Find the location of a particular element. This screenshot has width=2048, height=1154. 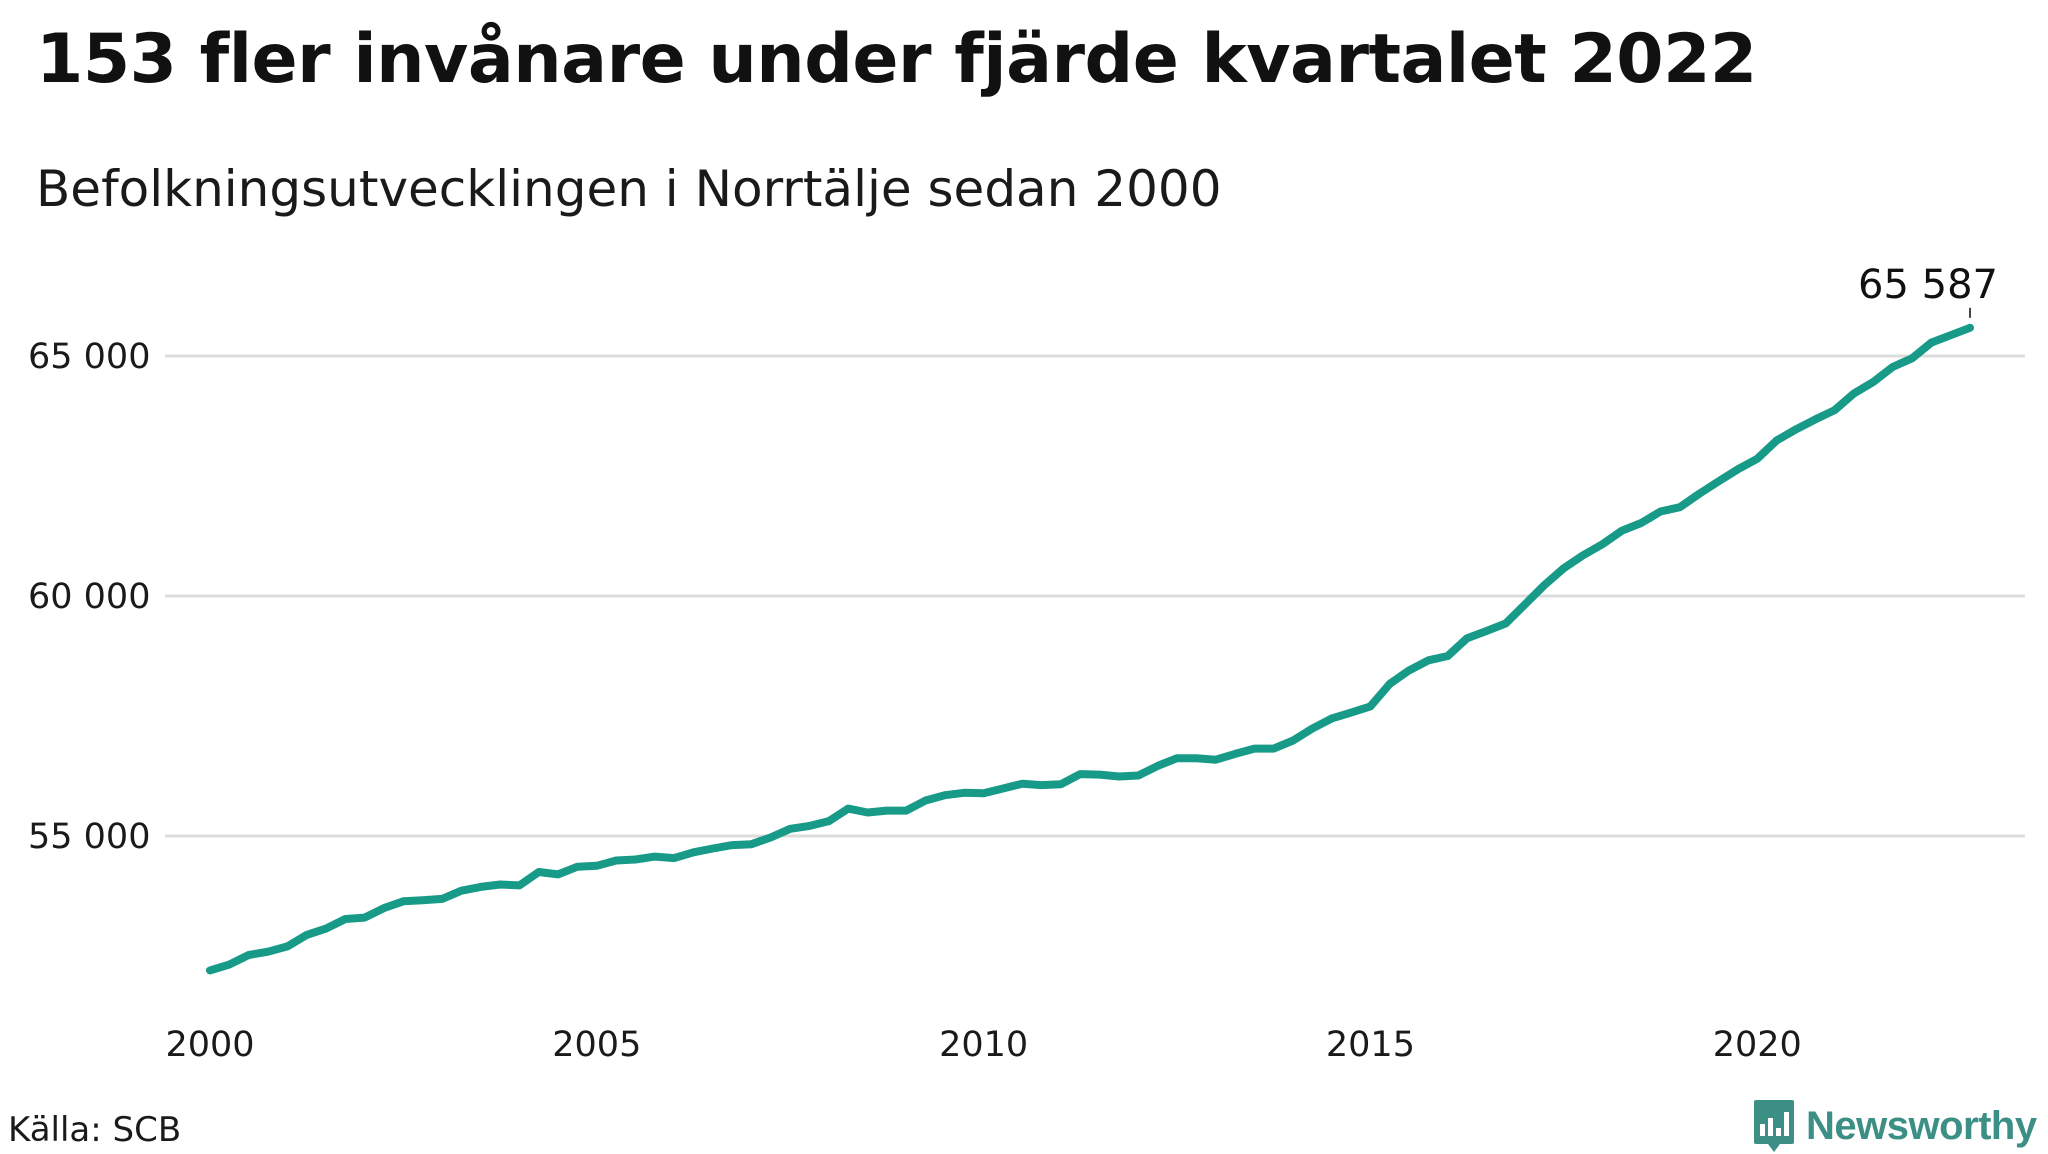

end-value-label: 65 587 is located at coordinates (1928, 285).